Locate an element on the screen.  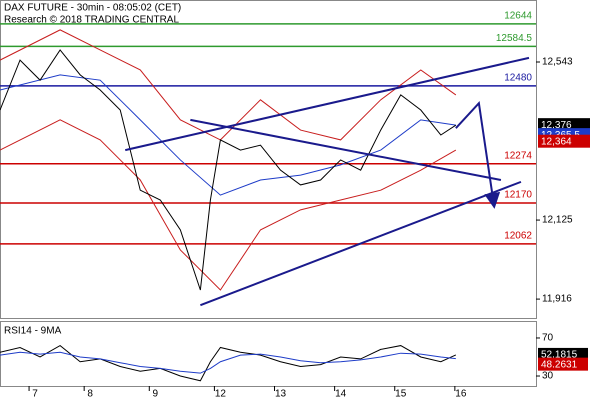
rsi-title: RSI14 - 9MA is located at coordinates (33, 331).